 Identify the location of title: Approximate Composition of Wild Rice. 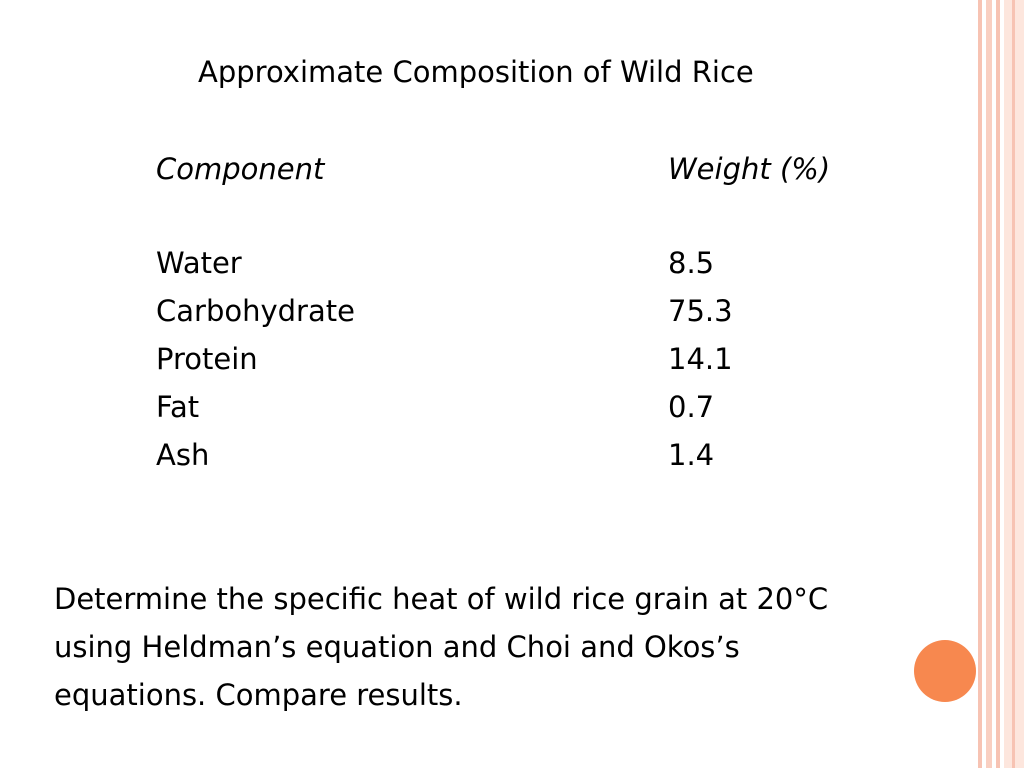
(476, 72).